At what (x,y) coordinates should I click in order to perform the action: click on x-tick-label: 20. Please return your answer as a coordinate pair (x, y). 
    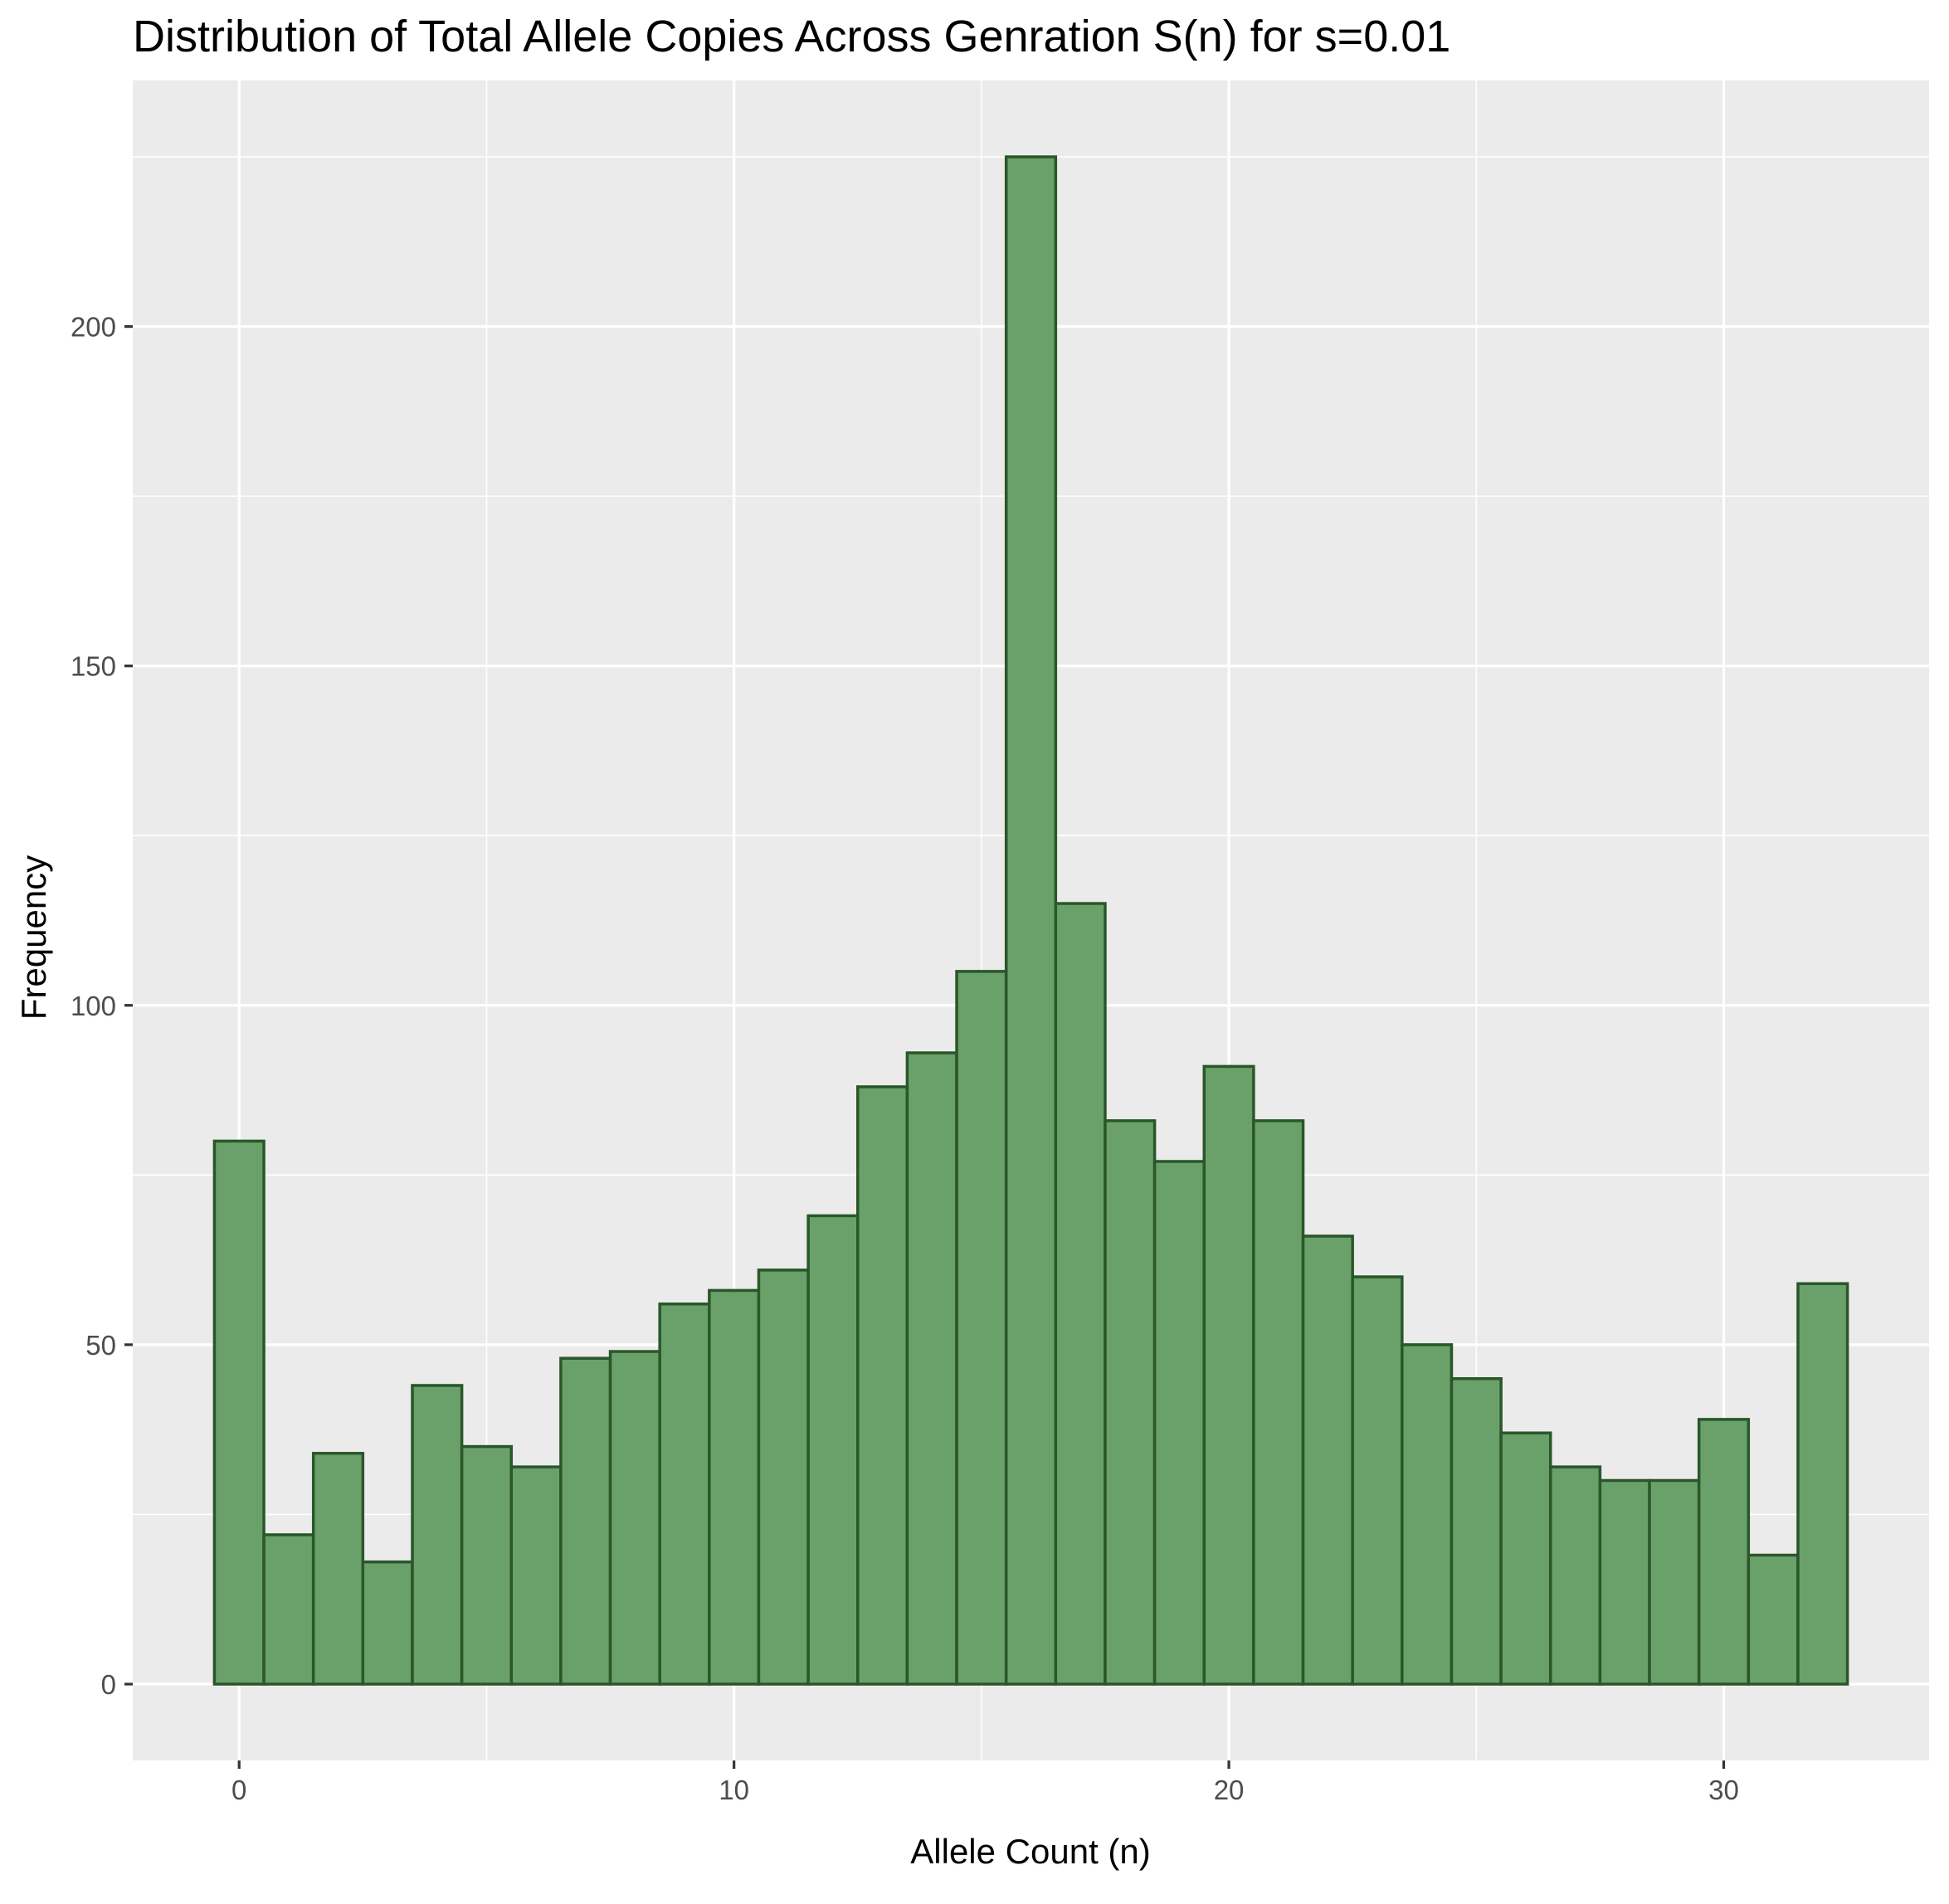
    Looking at the image, I should click on (1230, 1790).